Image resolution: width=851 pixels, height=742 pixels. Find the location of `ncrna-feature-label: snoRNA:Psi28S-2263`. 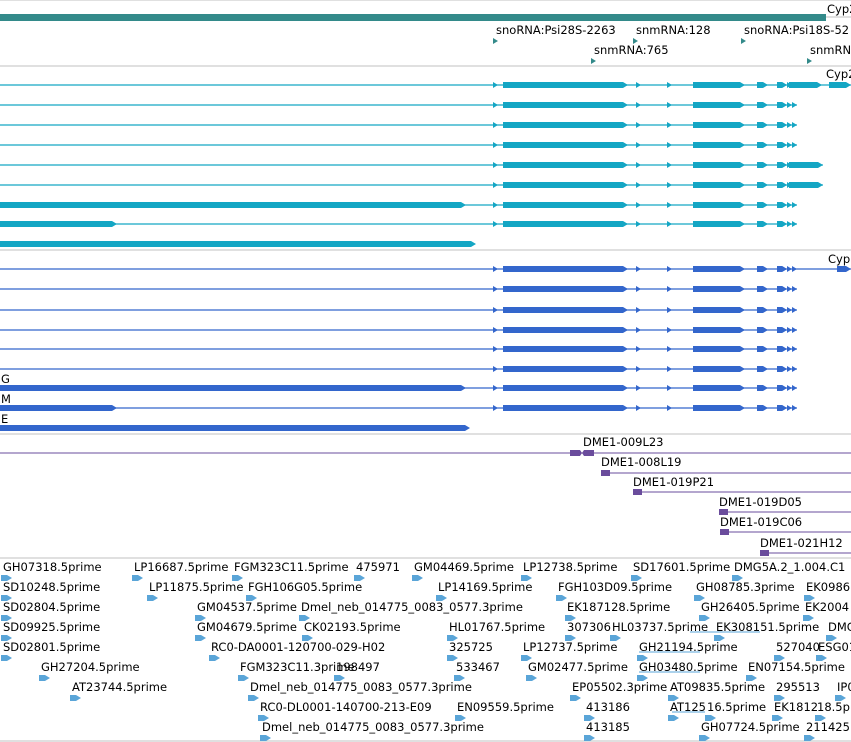

ncrna-feature-label: snoRNA:Psi28S-2263 is located at coordinates (556, 30).